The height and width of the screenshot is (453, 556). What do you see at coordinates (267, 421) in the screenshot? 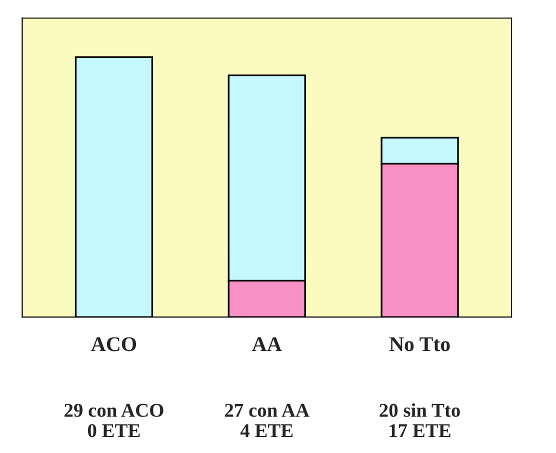
I see `text: 27 con AA 4 ETE` at bounding box center [267, 421].